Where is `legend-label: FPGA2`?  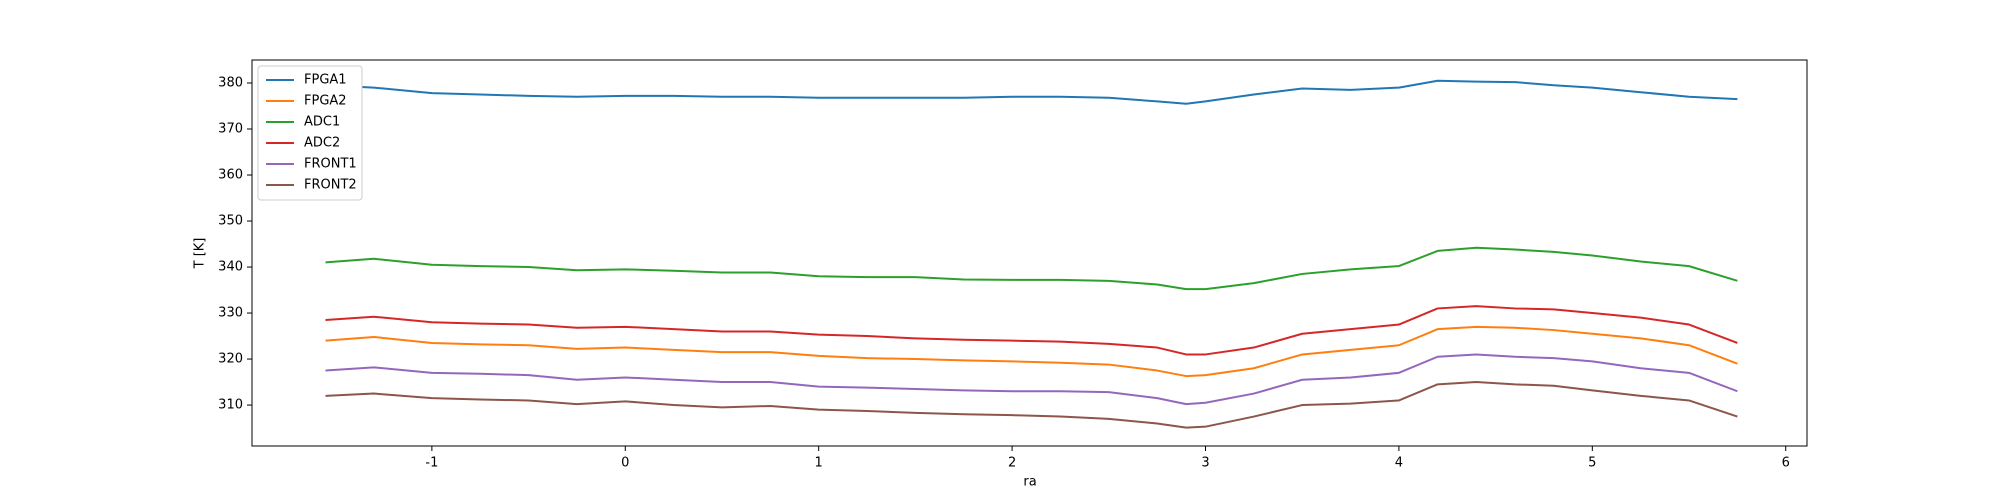
legend-label: FPGA2 is located at coordinates (325, 101).